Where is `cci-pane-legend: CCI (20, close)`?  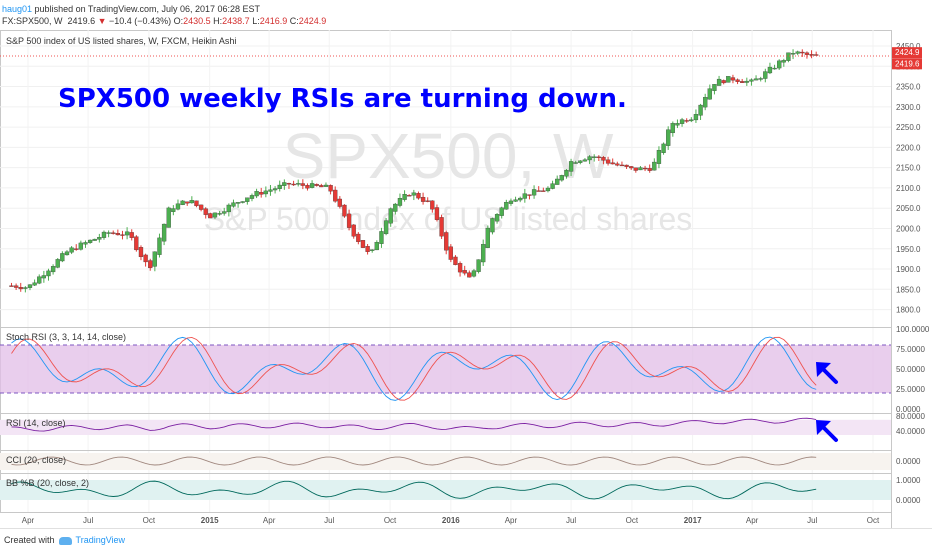 cci-pane-legend: CCI (20, close) is located at coordinates (36, 460).